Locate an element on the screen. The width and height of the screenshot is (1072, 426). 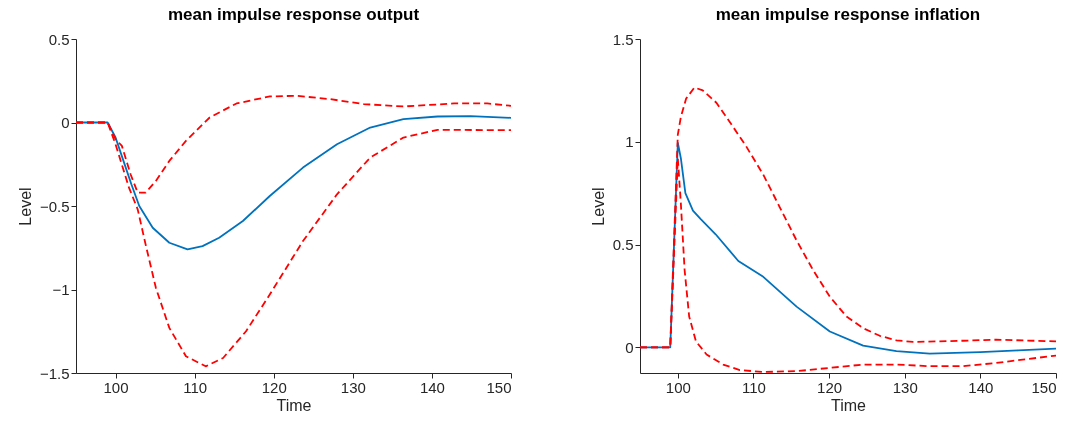
y-tick-label: −1.5 is located at coordinates (54, 373).